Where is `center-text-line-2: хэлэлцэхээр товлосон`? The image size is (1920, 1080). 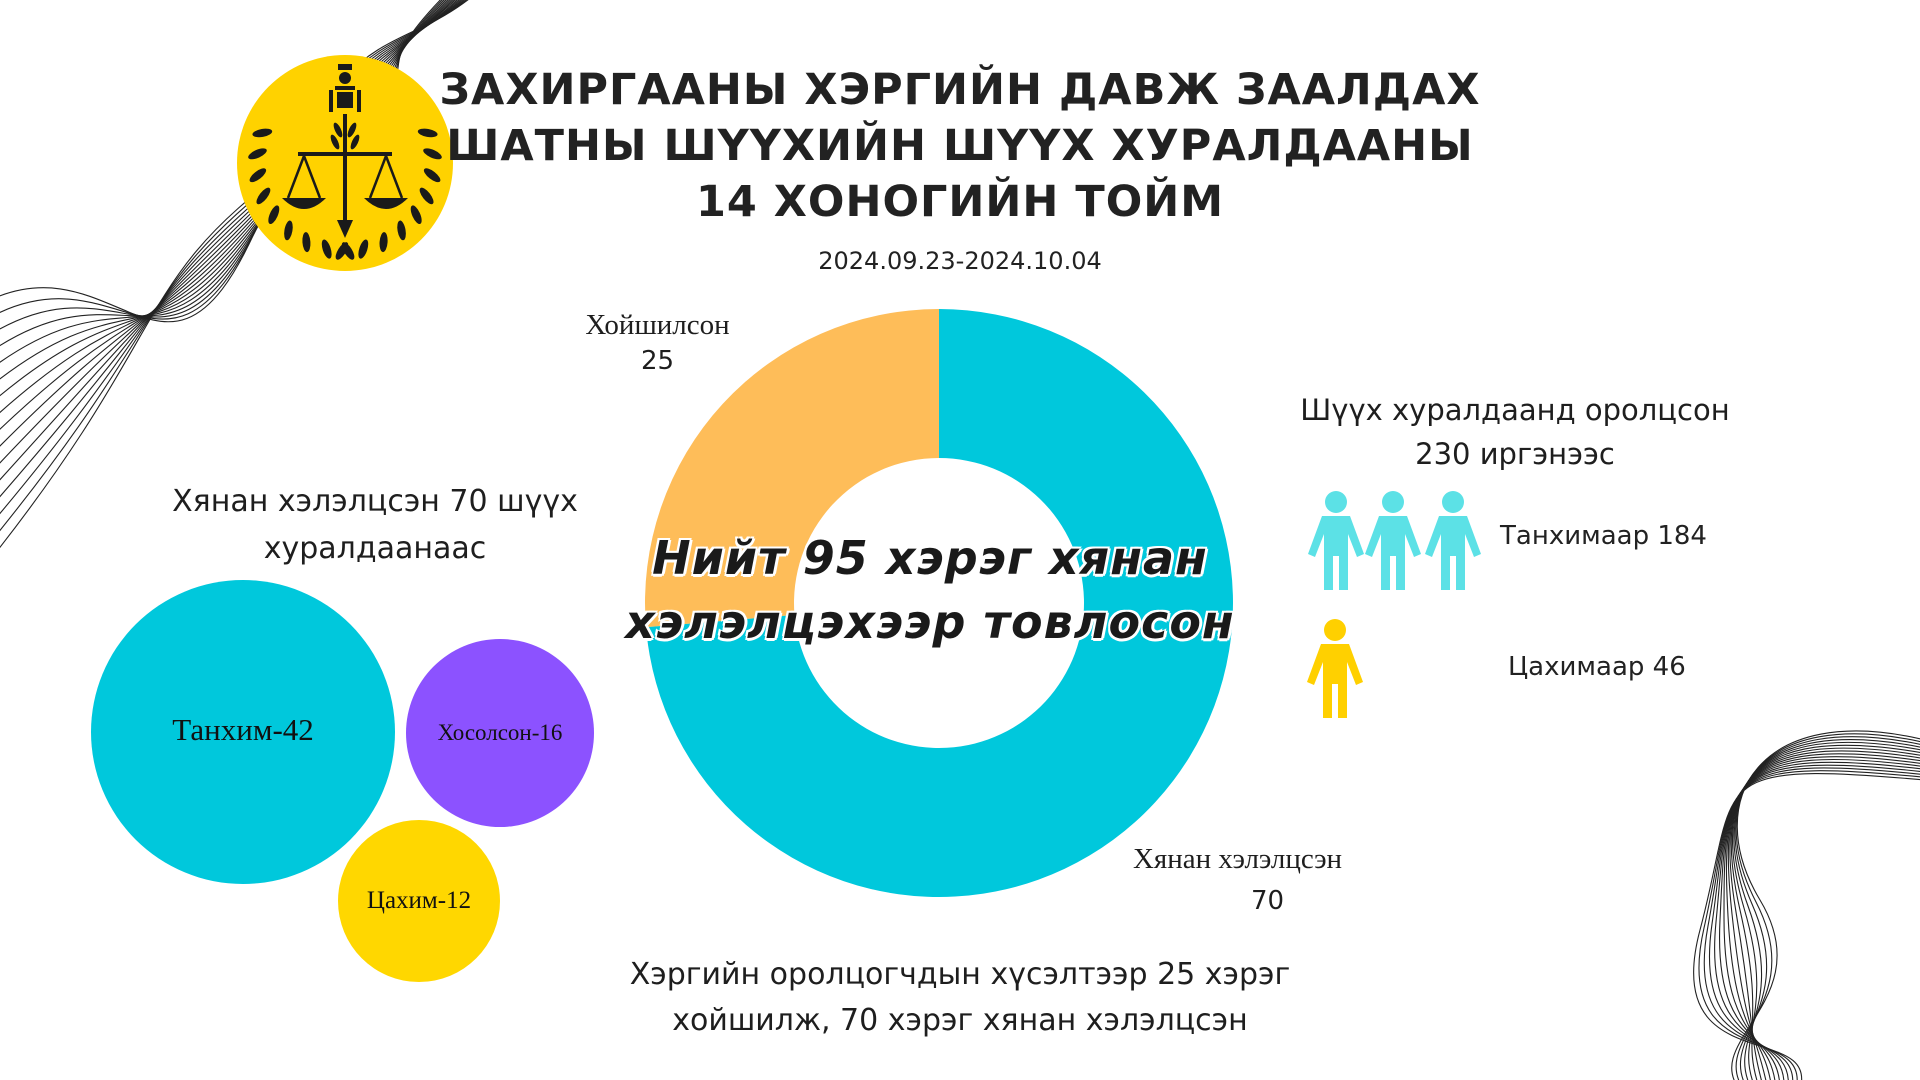 center-text-line-2: хэлэлцэхээр товлосон is located at coordinates (930, 622).